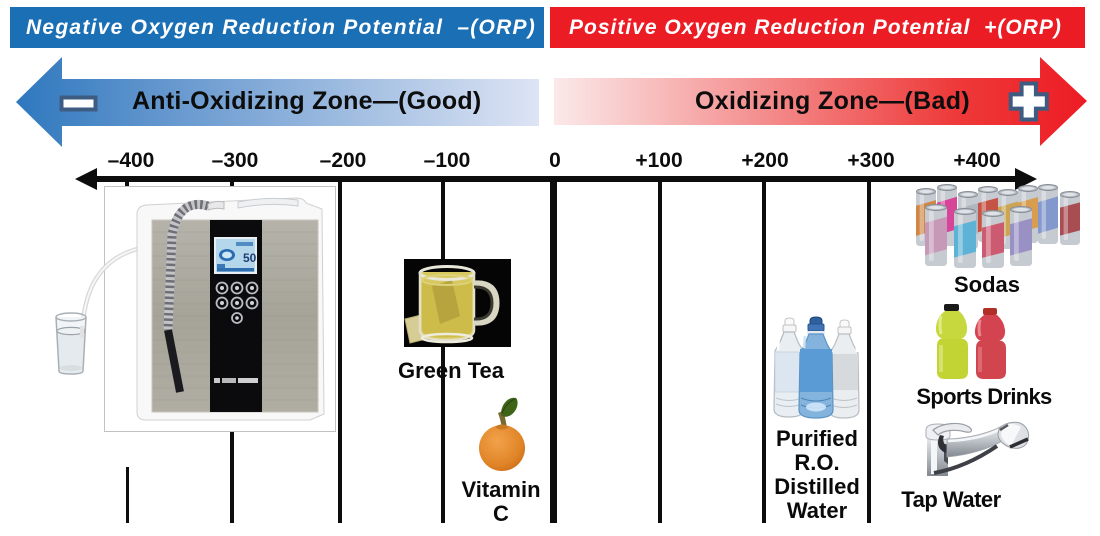 Image resolution: width=1100 pixels, height=536 pixels. I want to click on svg-text: 50, so click(250, 258).